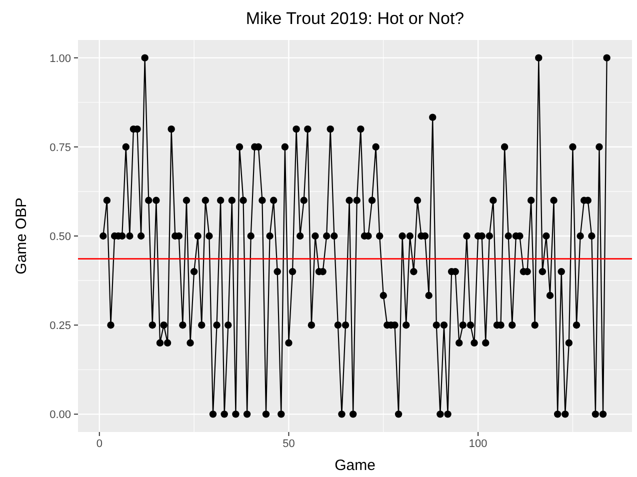 This screenshot has width=637, height=477. What do you see at coordinates (60, 58) in the screenshot?
I see `y-tick-label: 1.00` at bounding box center [60, 58].